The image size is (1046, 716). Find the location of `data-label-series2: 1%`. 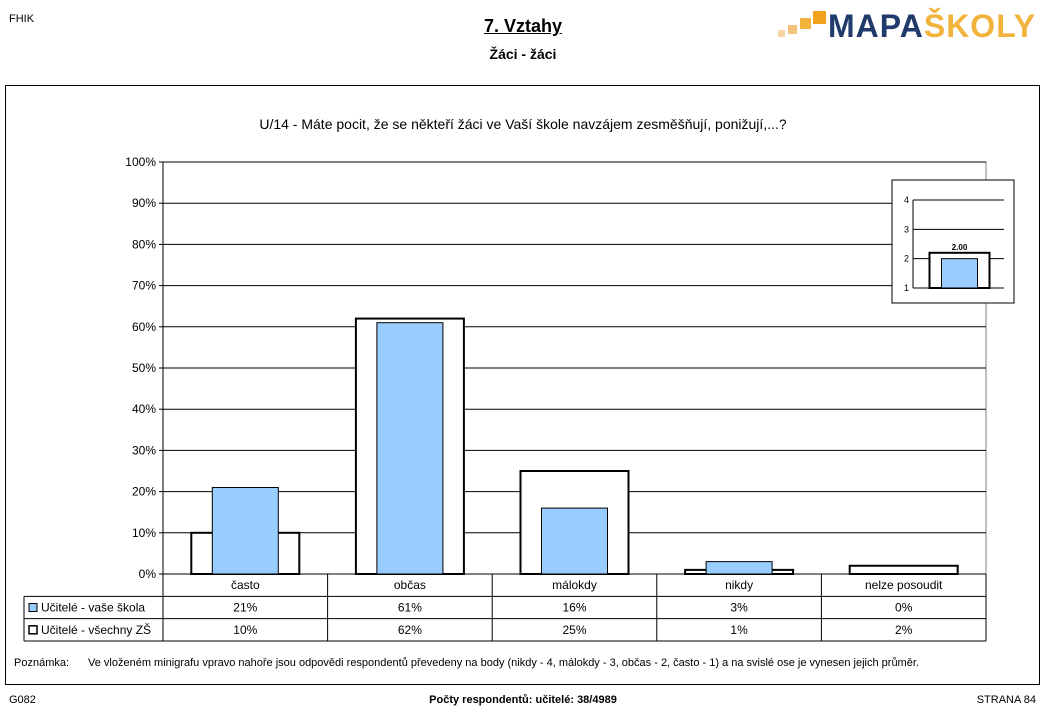

data-label-series2: 1% is located at coordinates (739, 630).